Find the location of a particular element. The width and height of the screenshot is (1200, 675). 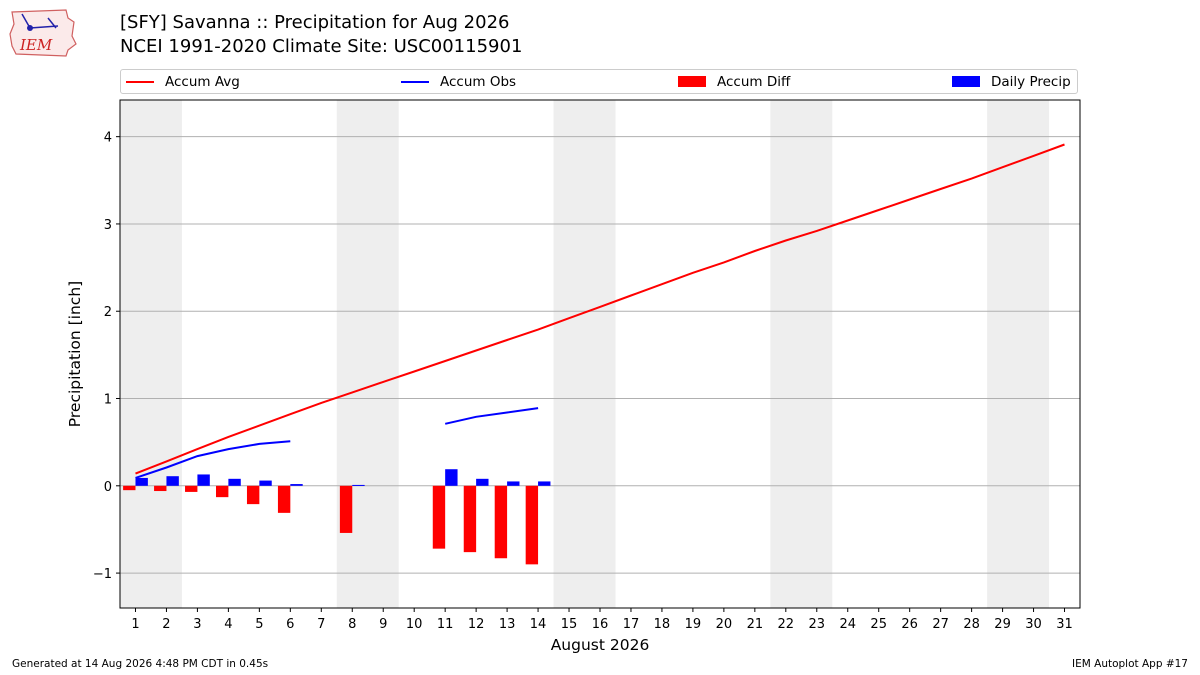

legend-item-accum-obs: Accum Obs is located at coordinates (458, 81).